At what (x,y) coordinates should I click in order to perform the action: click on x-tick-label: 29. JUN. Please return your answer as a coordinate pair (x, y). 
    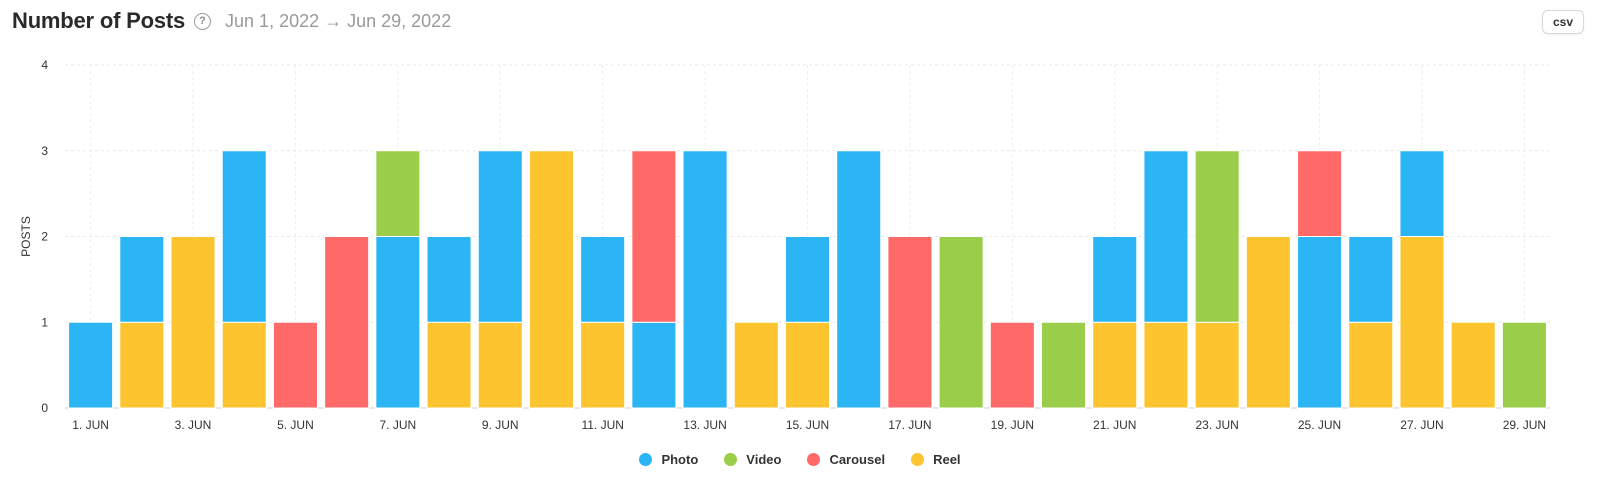
    Looking at the image, I should click on (1524, 425).